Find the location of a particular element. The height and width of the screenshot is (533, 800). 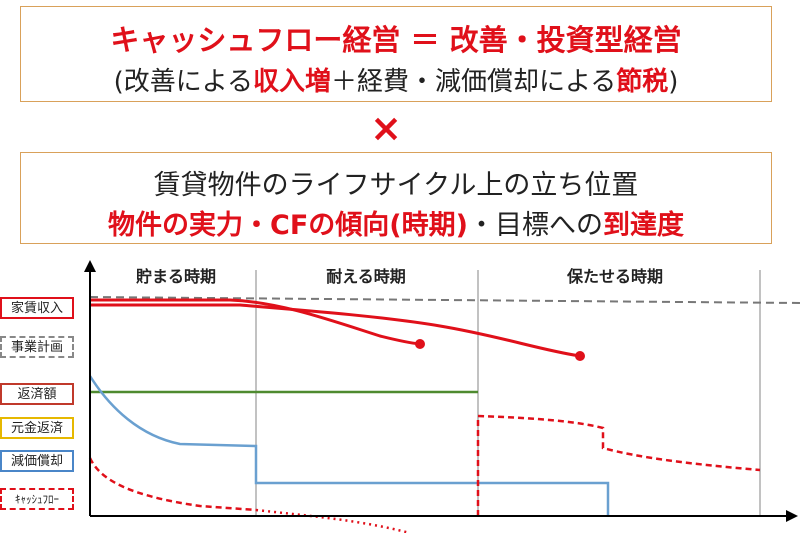

legend-repayment: 返済額 is located at coordinates (37, 394).